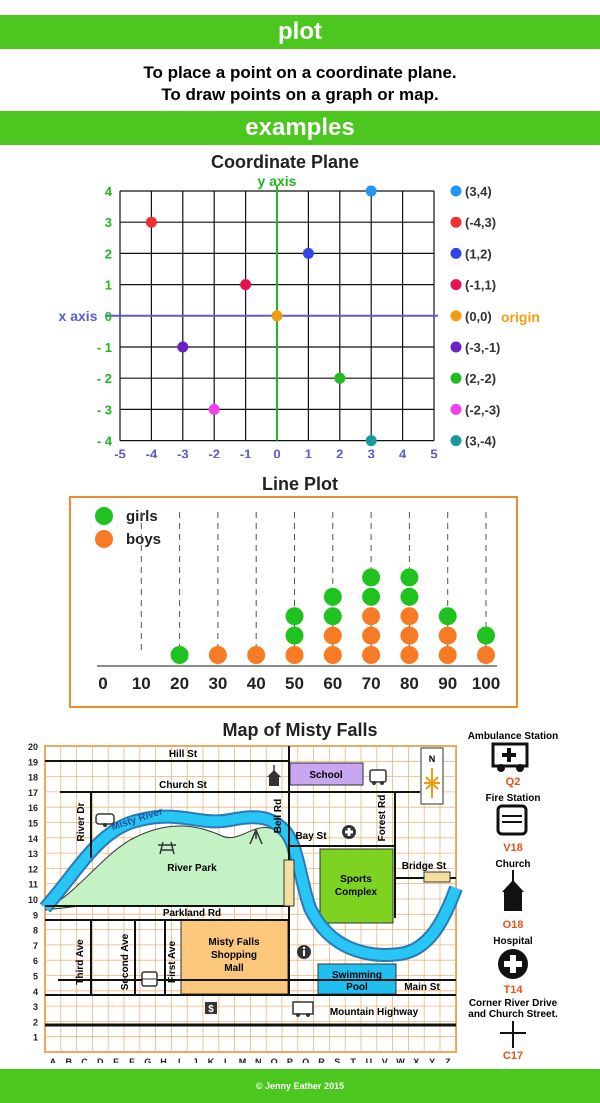 The height and width of the screenshot is (1103, 600). What do you see at coordinates (513, 925) in the screenshot?
I see `legend-church-code: O18` at bounding box center [513, 925].